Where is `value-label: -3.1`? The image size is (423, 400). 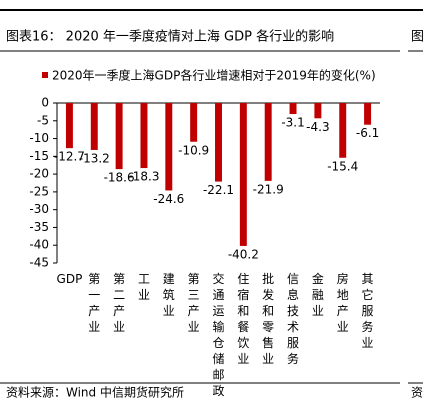
value-label: -3.1 is located at coordinates (292, 123).